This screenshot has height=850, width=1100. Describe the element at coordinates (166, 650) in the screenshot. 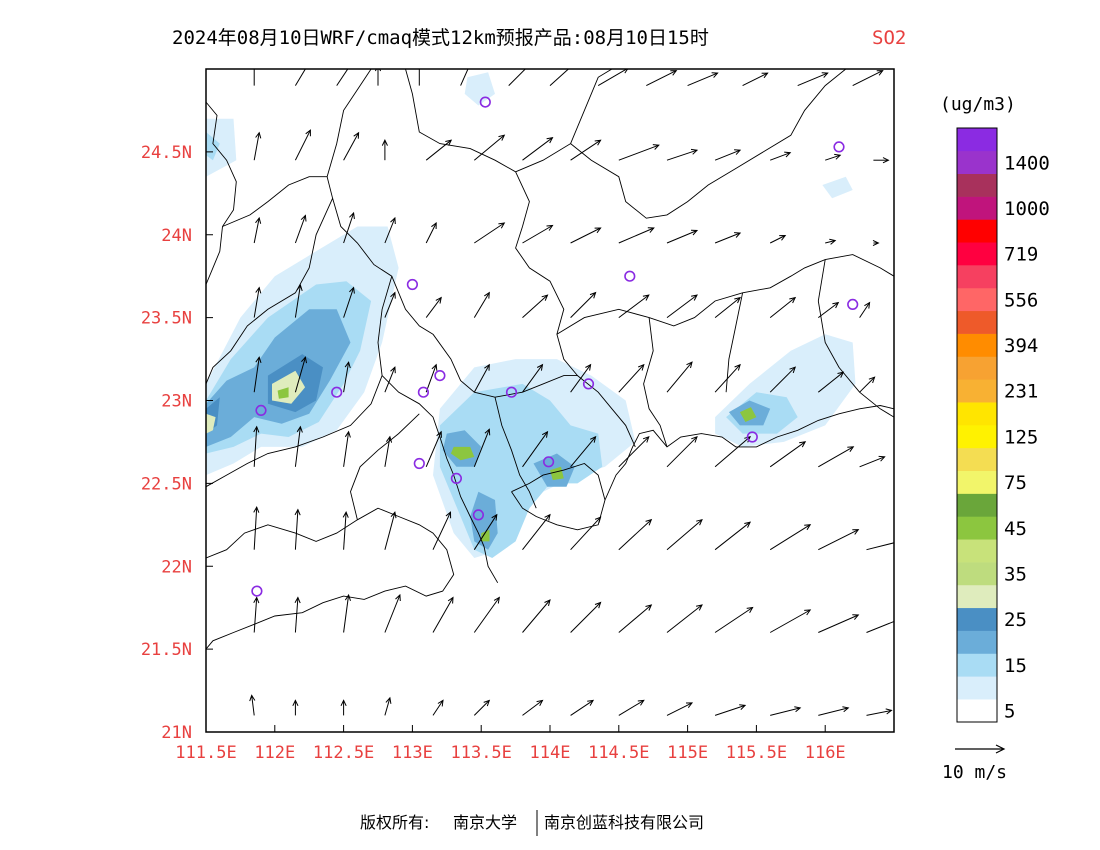

I see `lat-tick-label: 21.5N` at that location.